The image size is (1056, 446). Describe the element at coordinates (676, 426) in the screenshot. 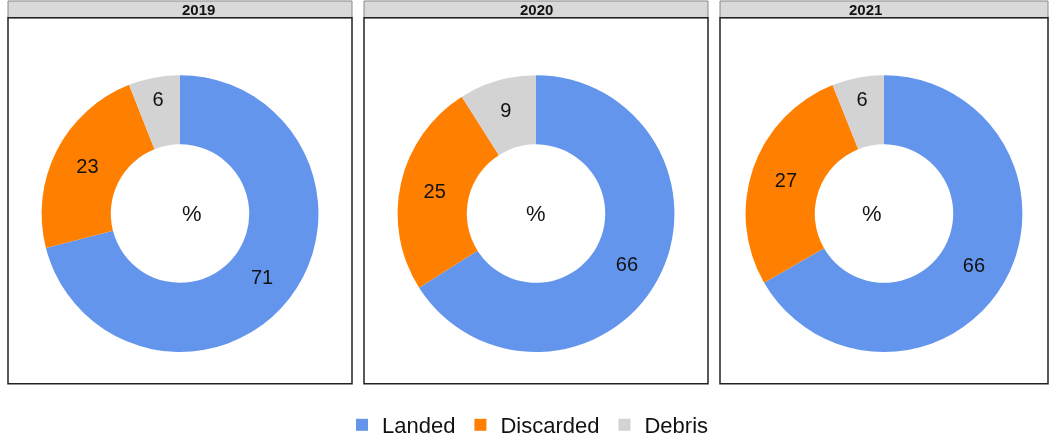

I see `legend-label: Debris` at that location.